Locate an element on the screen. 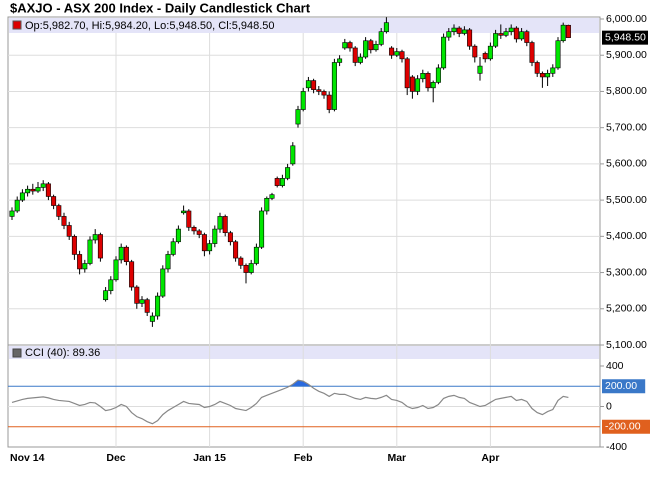 The image size is (650, 487). y-tick-label: 5,600.00 is located at coordinates (626, 164).